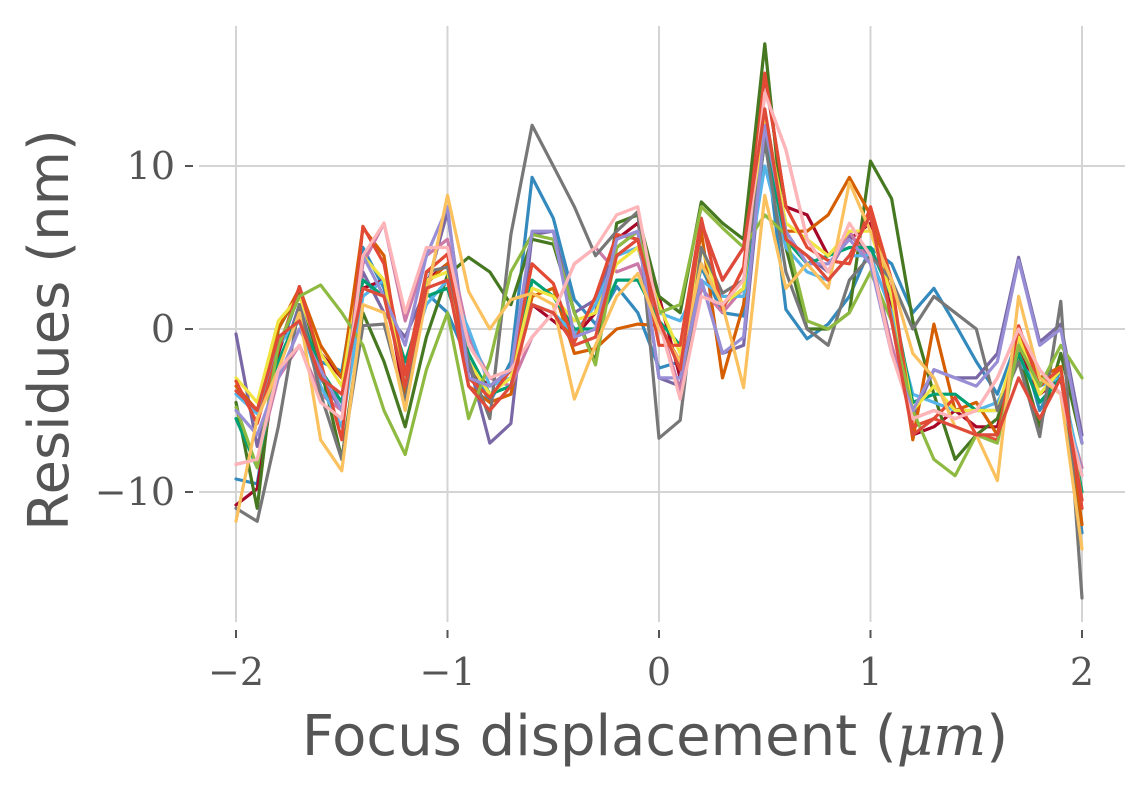 The height and width of the screenshot is (785, 1147). I want to click on y-axis-label: Residues (nm), so click(49, 330).